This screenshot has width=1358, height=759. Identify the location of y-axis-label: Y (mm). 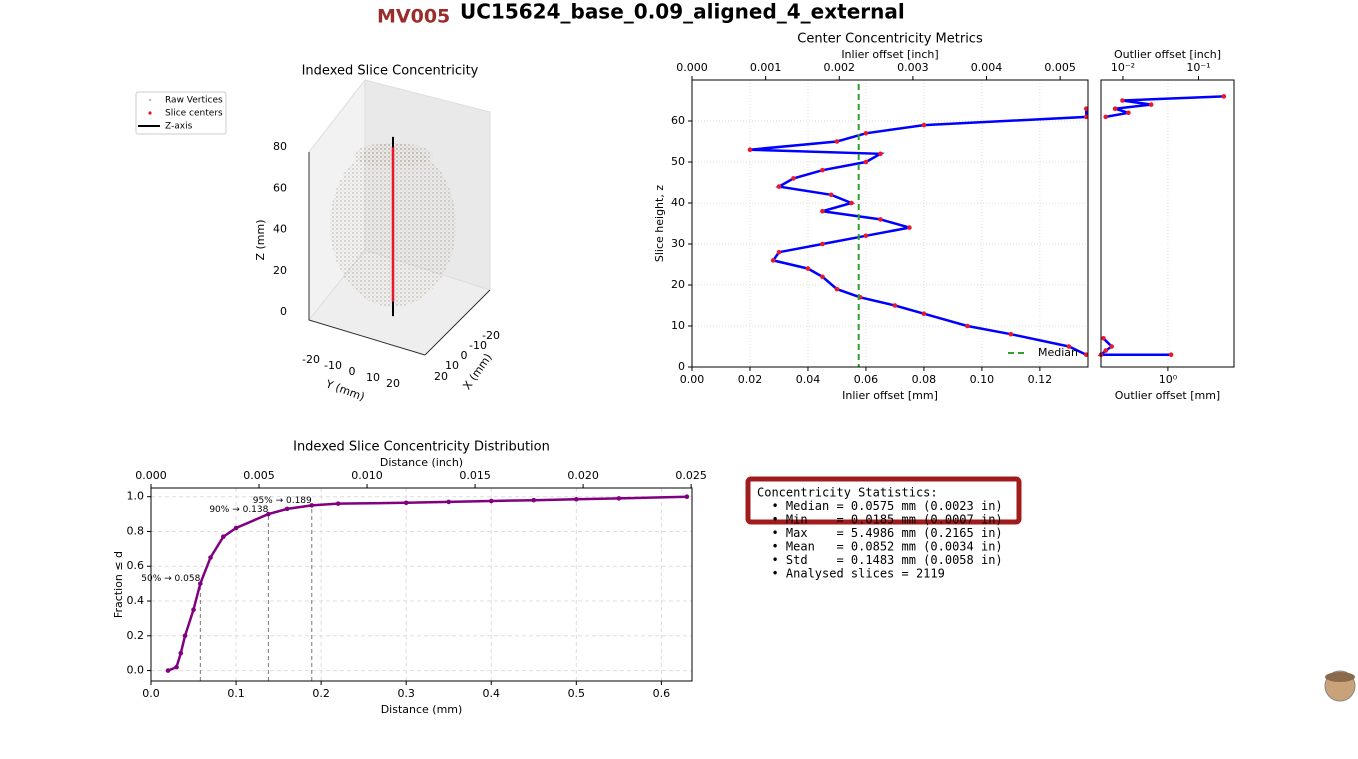
(344, 390).